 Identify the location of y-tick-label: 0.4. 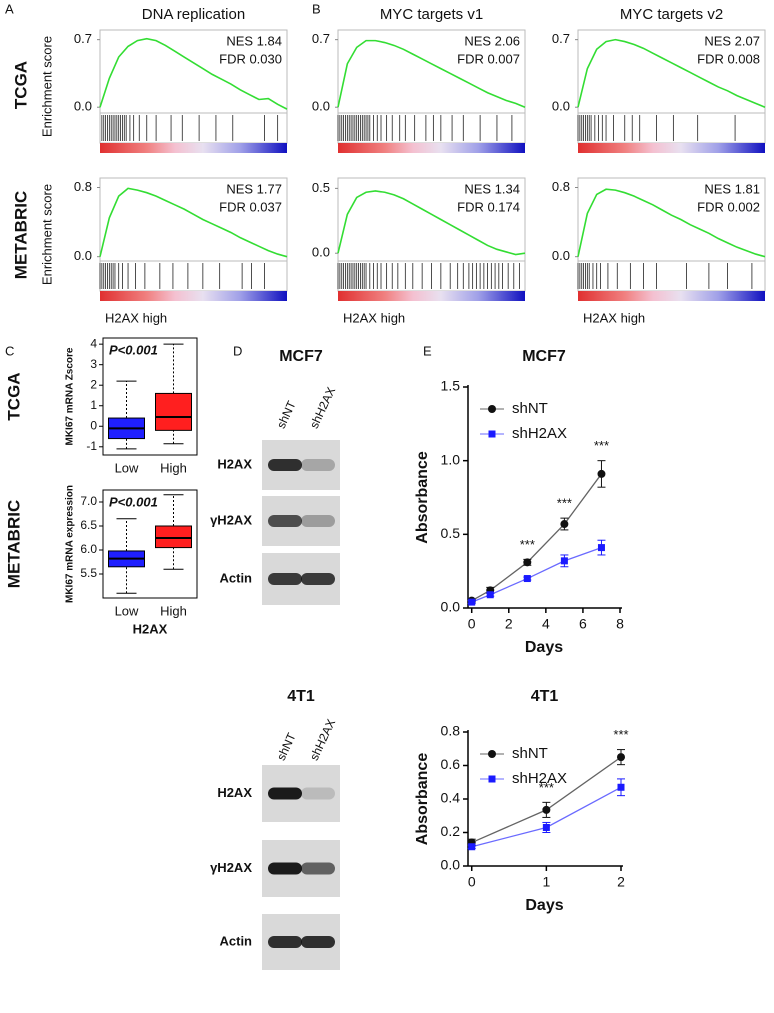
(451, 798).